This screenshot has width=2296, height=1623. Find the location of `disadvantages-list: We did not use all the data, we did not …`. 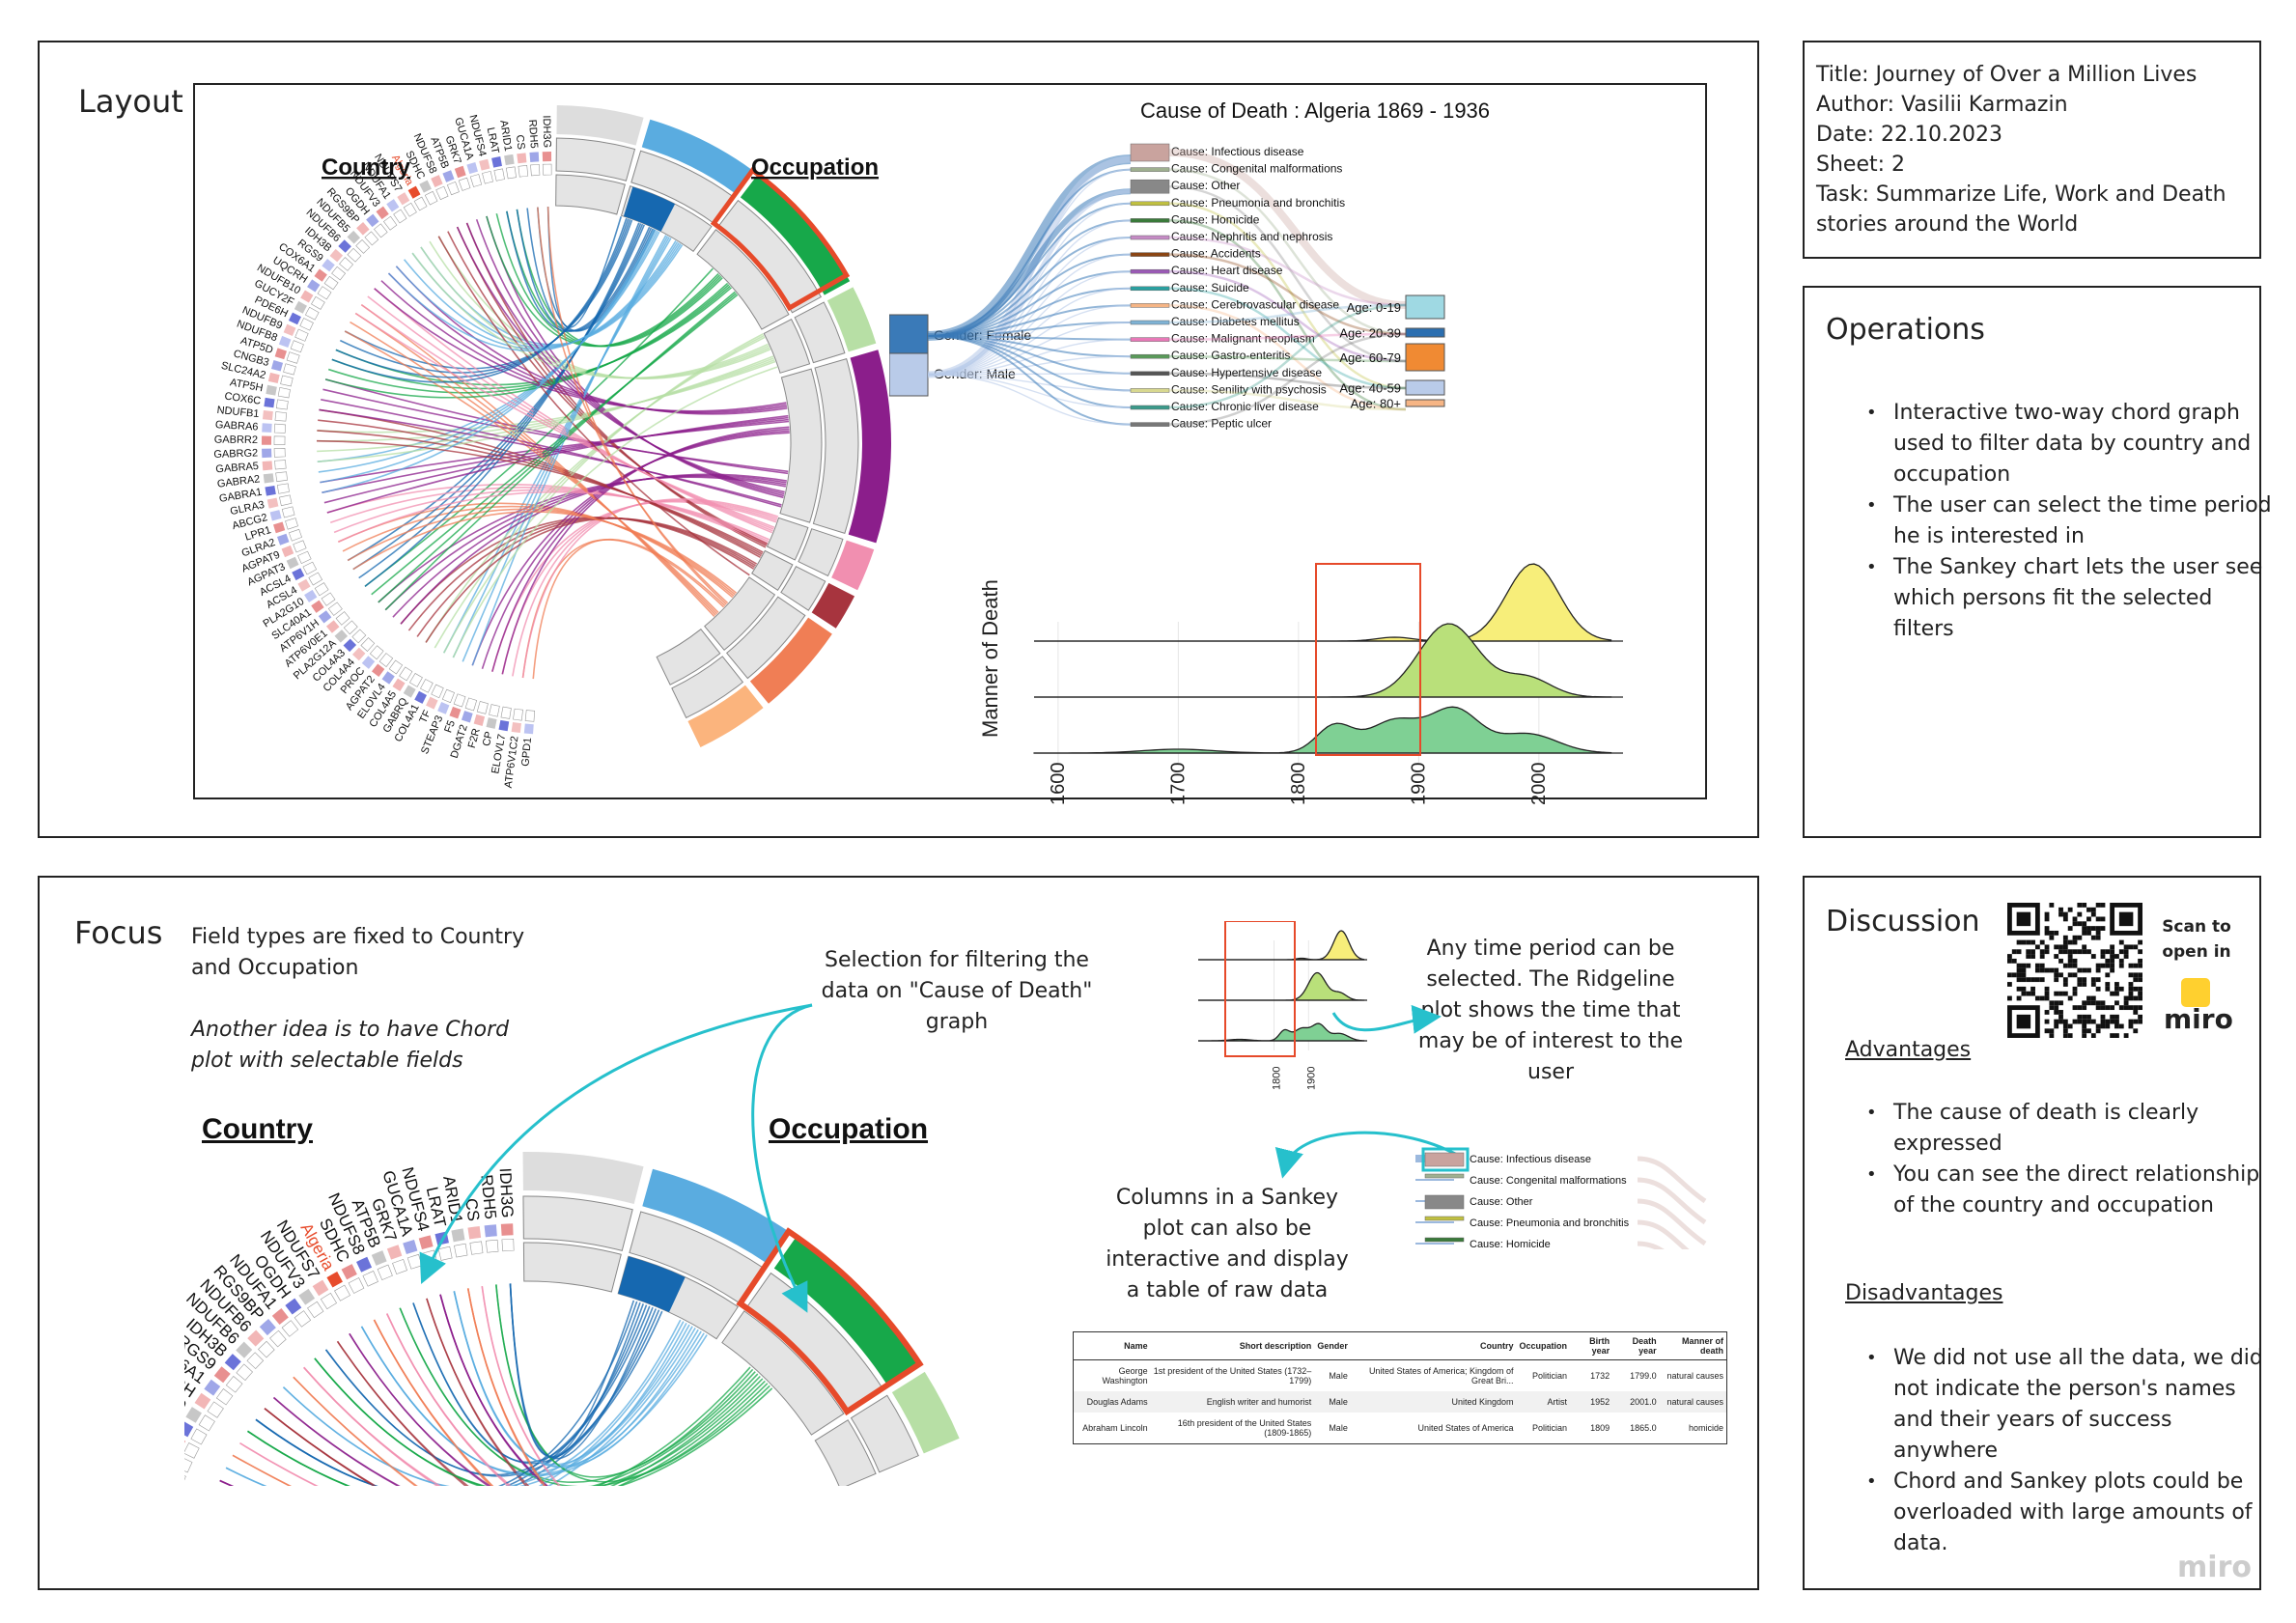

disadvantages-list: We did not use all the data, we did not … is located at coordinates (2071, 1451).